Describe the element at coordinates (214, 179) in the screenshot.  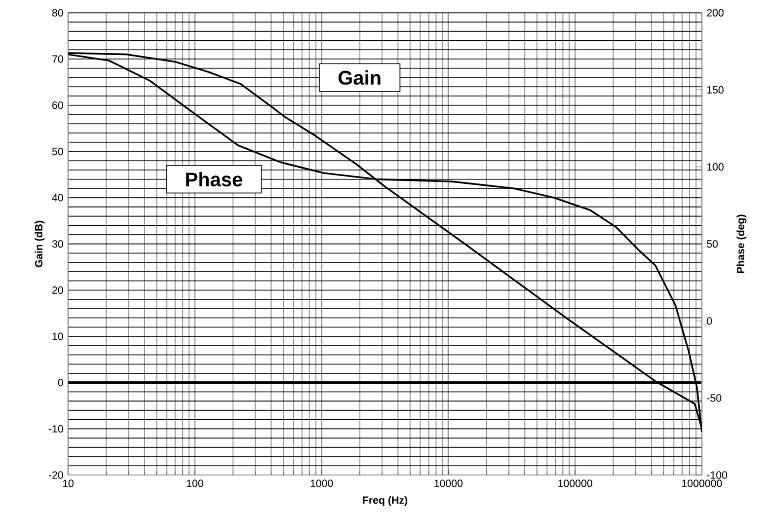
I see `series-label: Phase` at that location.